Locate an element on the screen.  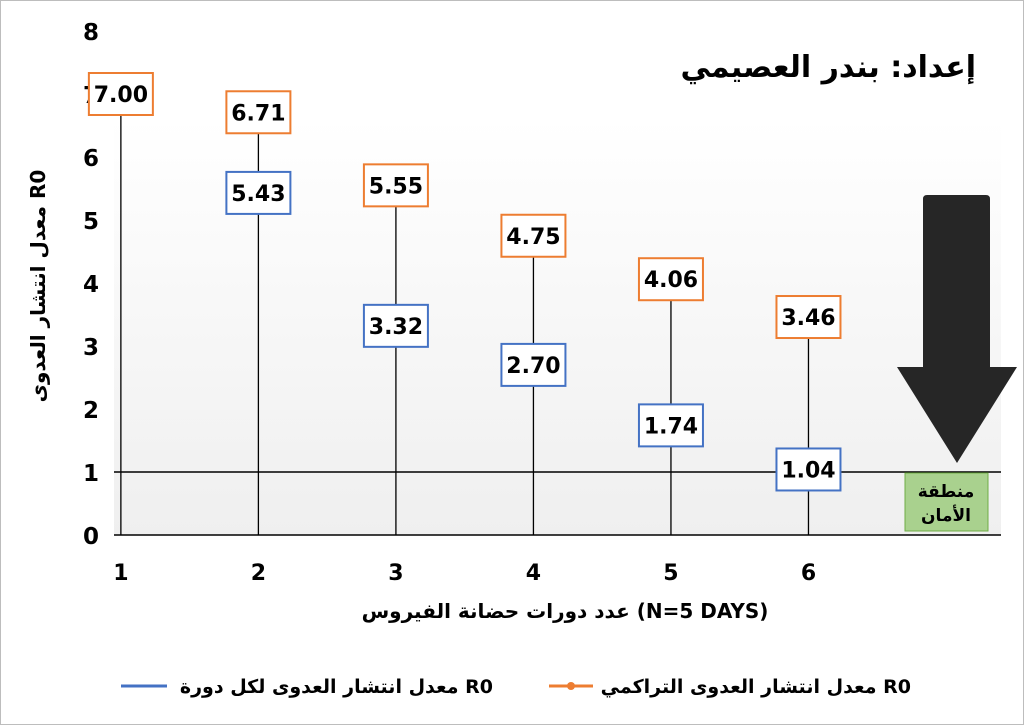
per-cycle-point-label: 3.32 is located at coordinates (396, 327).